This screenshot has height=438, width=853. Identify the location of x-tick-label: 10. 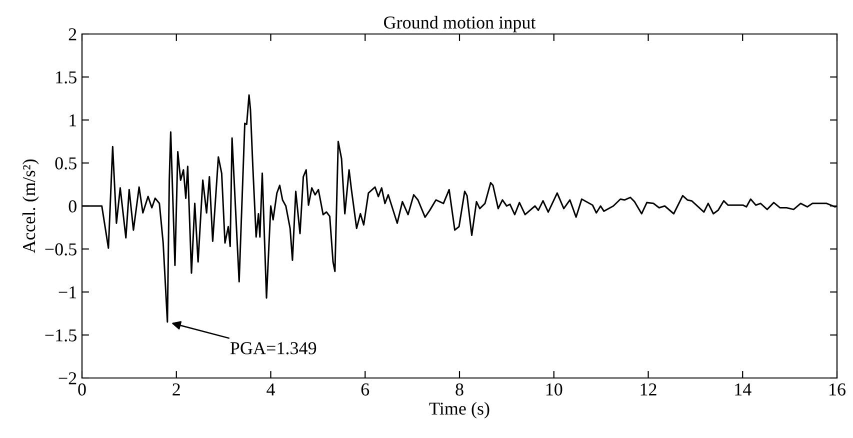
(554, 389).